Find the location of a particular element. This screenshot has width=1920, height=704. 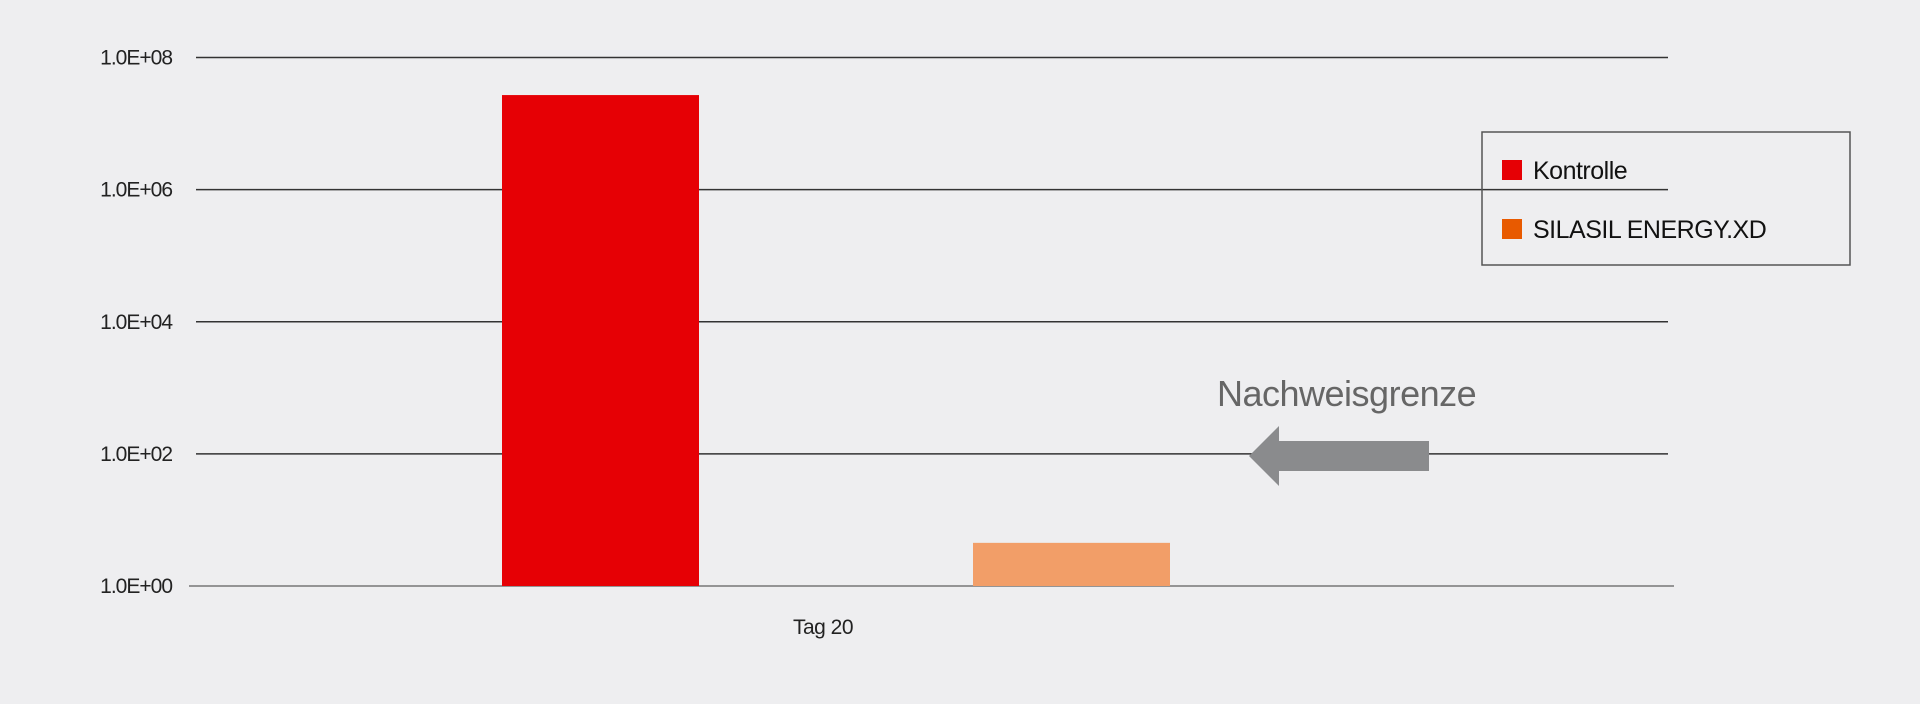

annotation-label: Nachweisgrenze is located at coordinates (1346, 393).